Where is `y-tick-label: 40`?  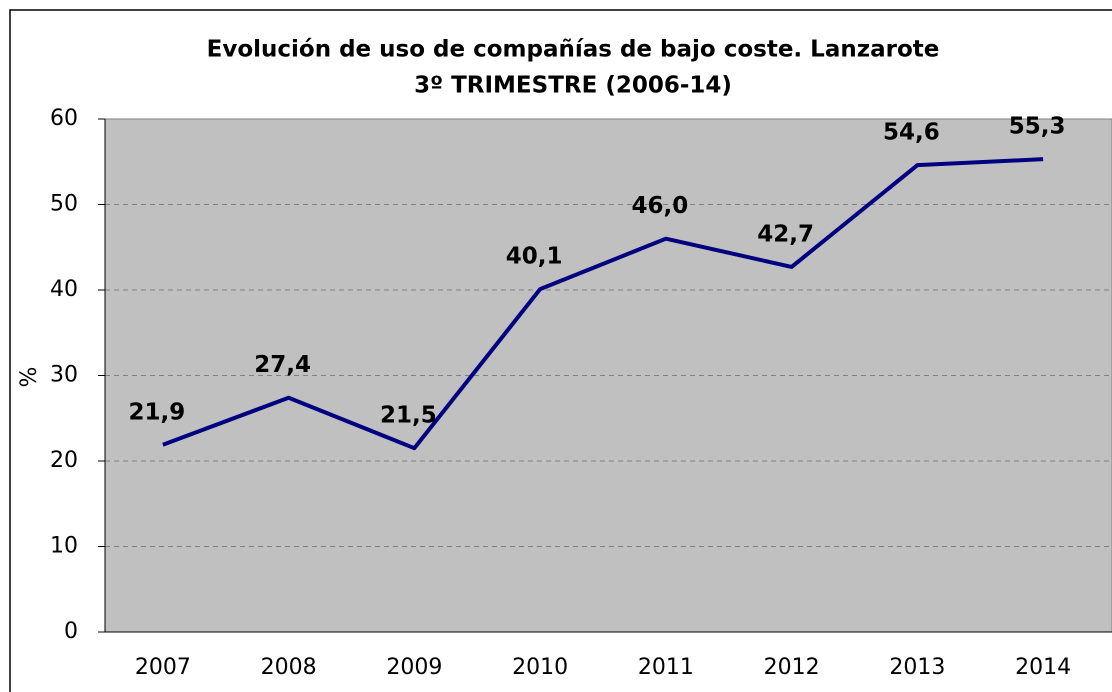 y-tick-label: 40 is located at coordinates (64, 289).